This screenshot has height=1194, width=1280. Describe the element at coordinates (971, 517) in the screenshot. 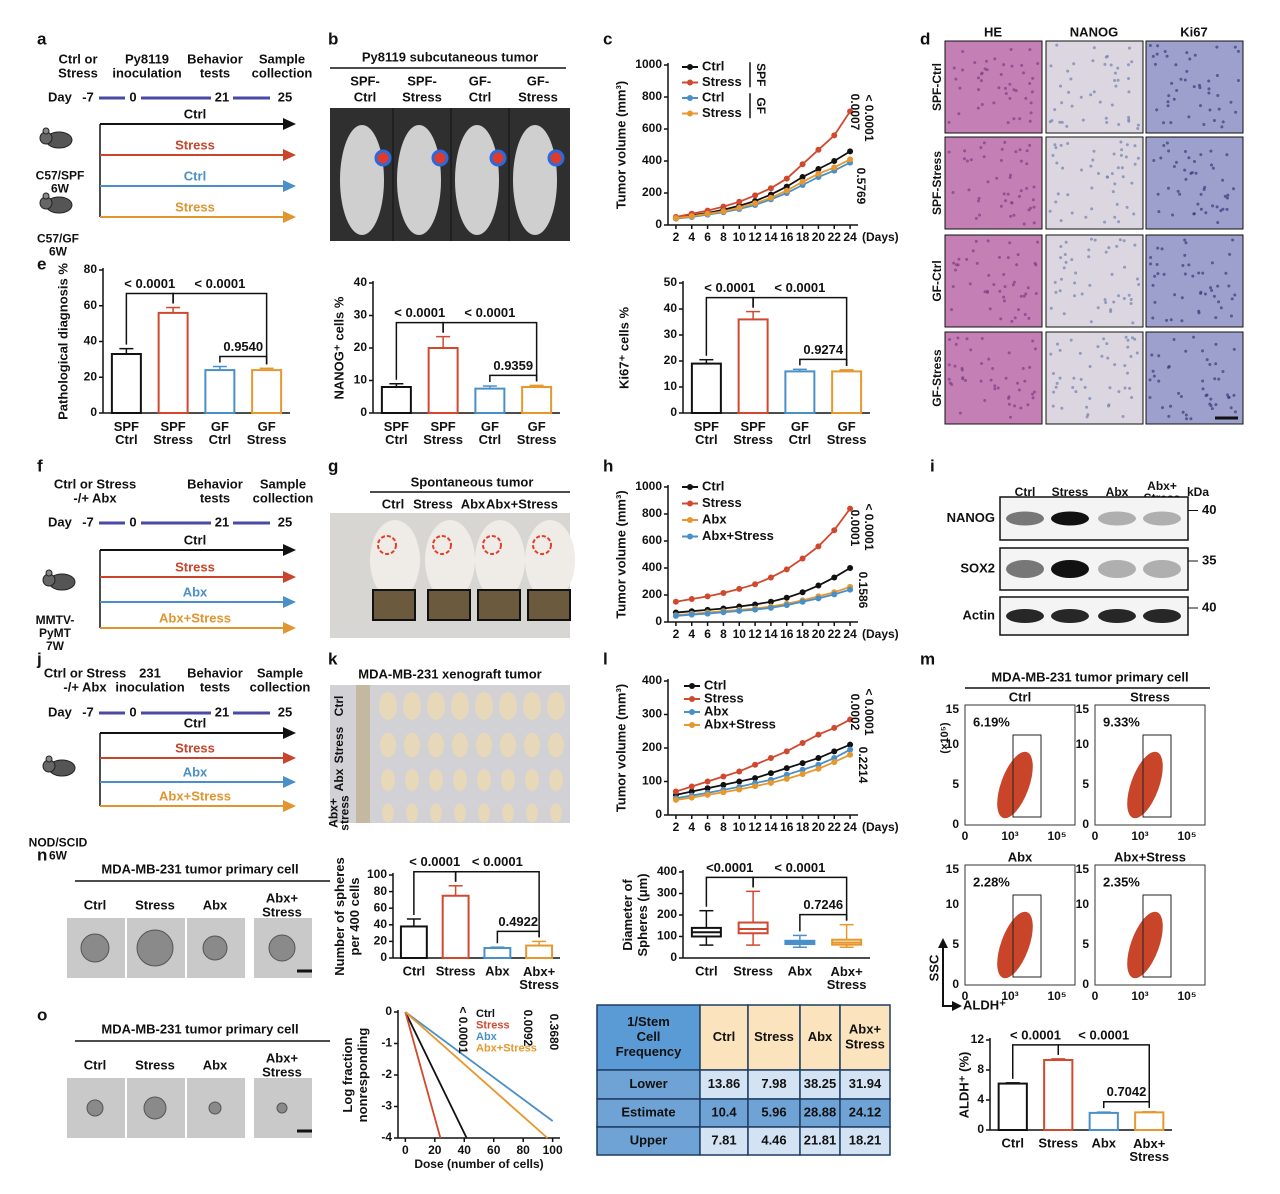

I see `blot-label: NANOG` at that location.